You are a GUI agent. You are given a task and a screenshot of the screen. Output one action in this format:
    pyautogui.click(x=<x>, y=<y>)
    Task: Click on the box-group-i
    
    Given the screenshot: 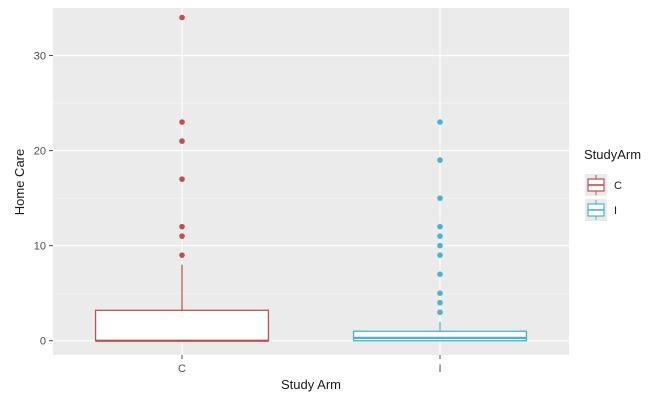 What is the action you would take?
    pyautogui.click(x=440, y=230)
    